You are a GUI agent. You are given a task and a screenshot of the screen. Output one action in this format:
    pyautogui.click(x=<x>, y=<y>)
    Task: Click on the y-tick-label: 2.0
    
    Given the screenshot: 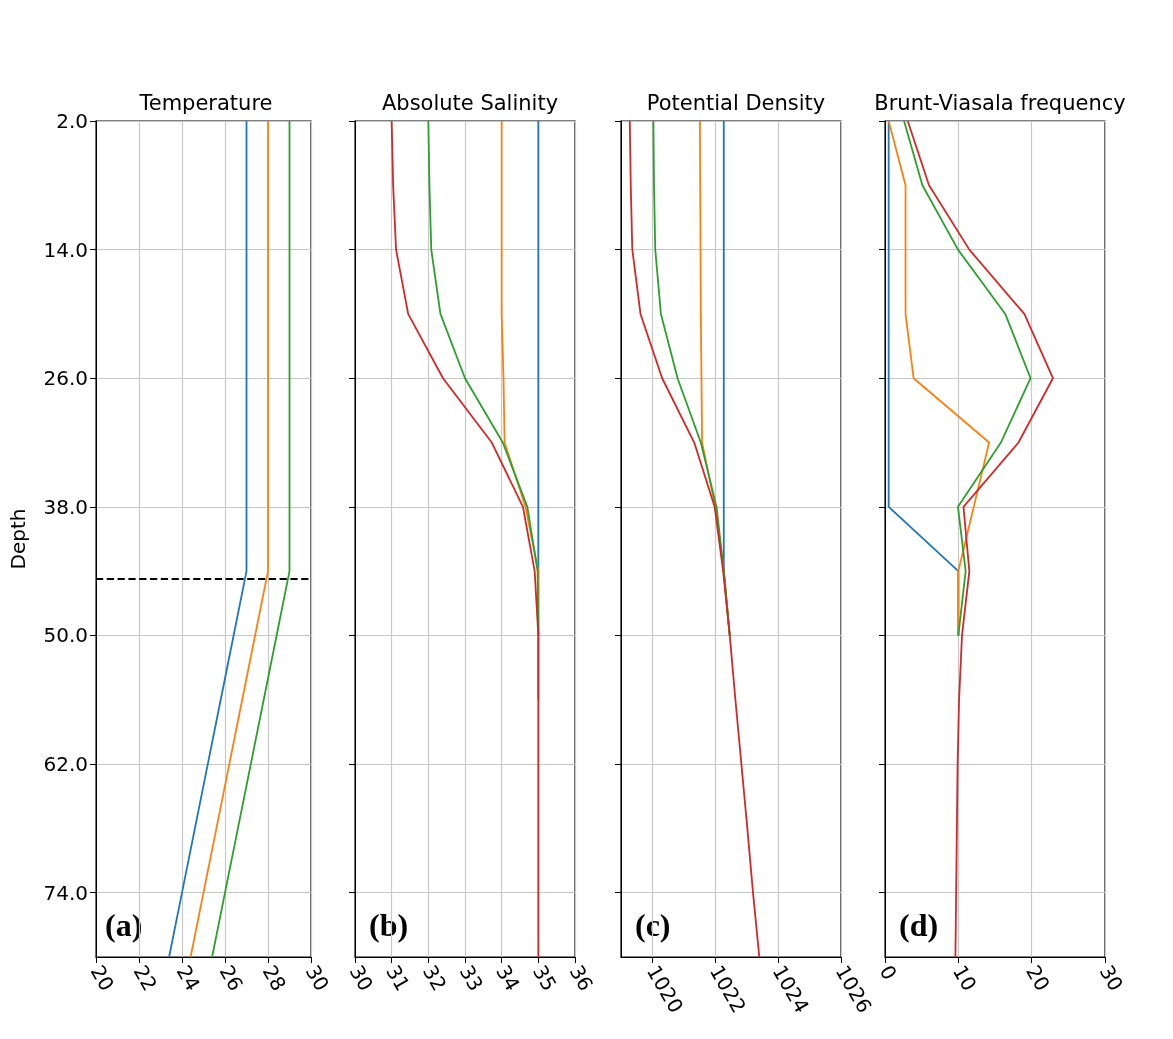 What is the action you would take?
    pyautogui.click(x=72, y=121)
    